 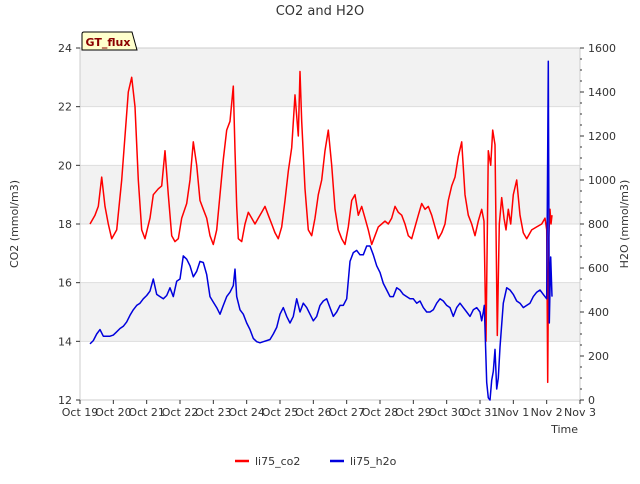 What do you see at coordinates (564, 429) in the screenshot?
I see `x-axis-label: Time` at bounding box center [564, 429].